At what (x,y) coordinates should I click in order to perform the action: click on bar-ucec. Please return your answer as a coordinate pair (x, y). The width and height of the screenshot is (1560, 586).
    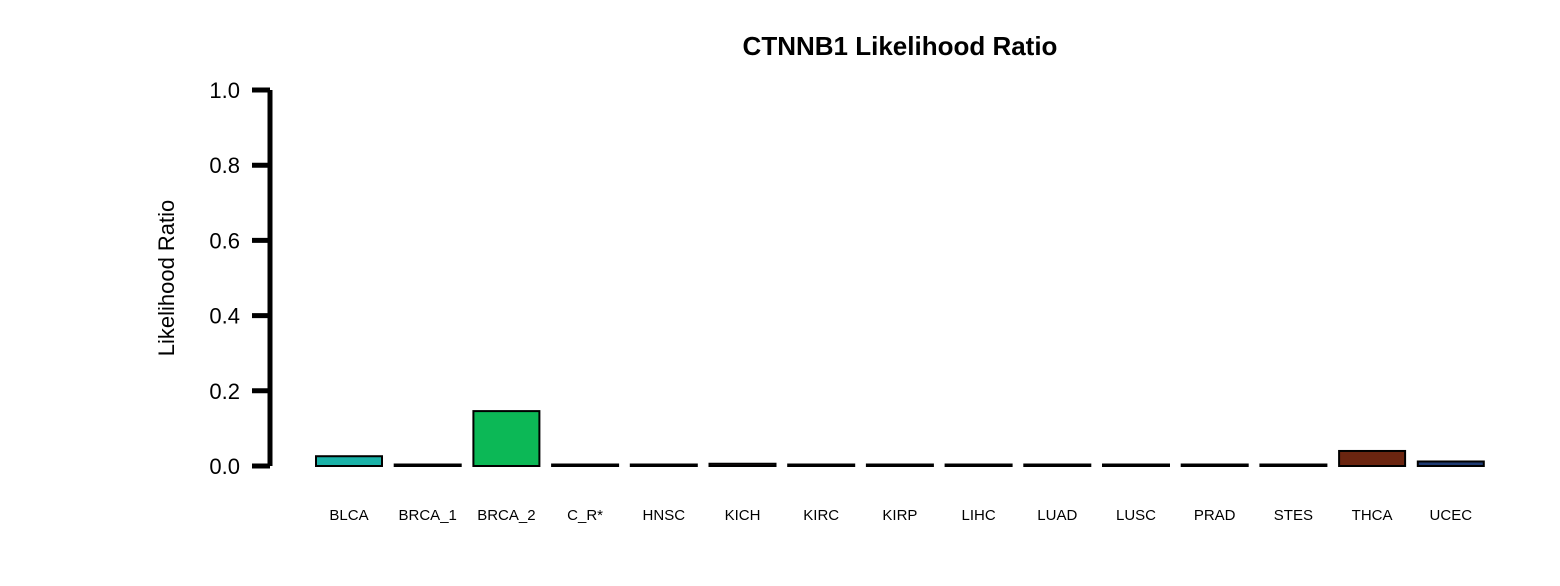
    Looking at the image, I should click on (1450, 464).